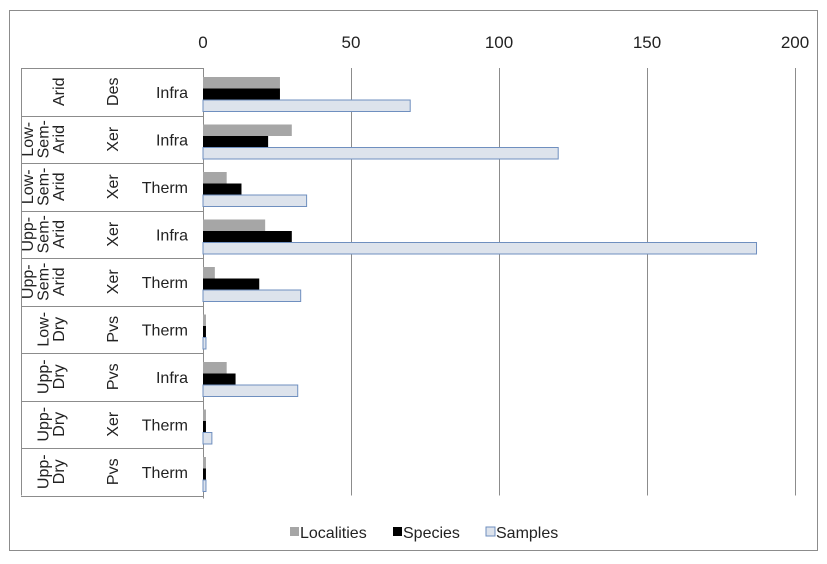  I want to click on x-tick-label-50: 50, so click(351, 42).